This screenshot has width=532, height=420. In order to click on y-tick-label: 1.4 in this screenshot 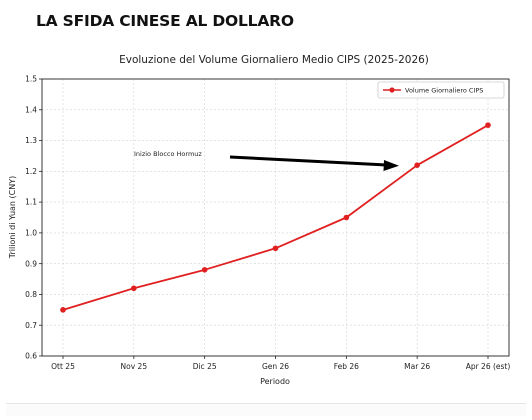, I will do `click(31, 109)`.